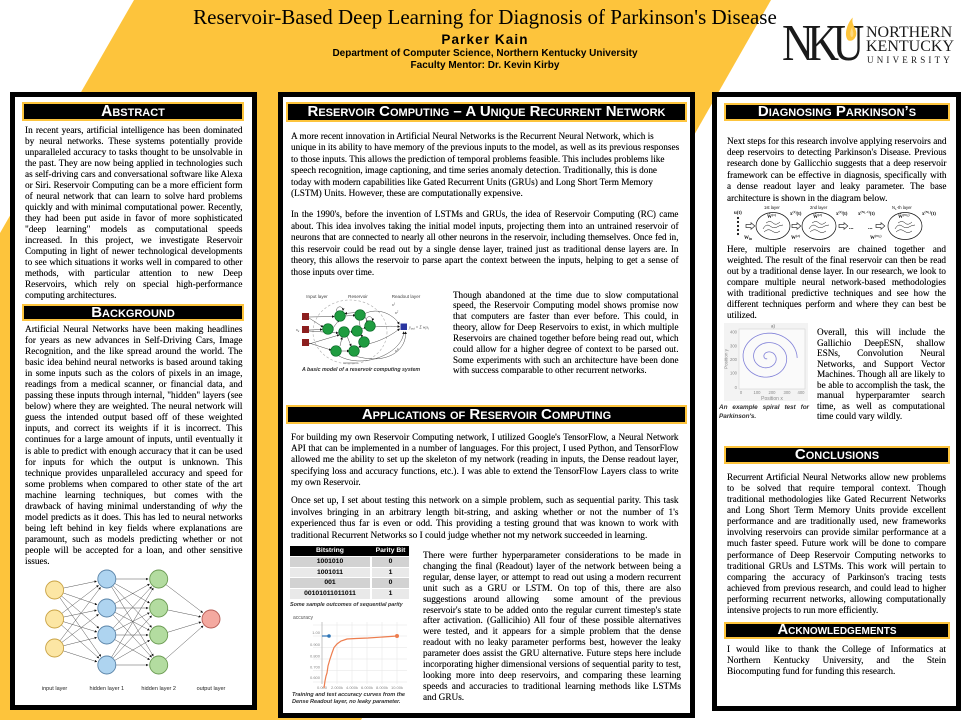 The width and height of the screenshot is (966, 720). I want to click on svg-text: NORTHERN, so click(909, 32).